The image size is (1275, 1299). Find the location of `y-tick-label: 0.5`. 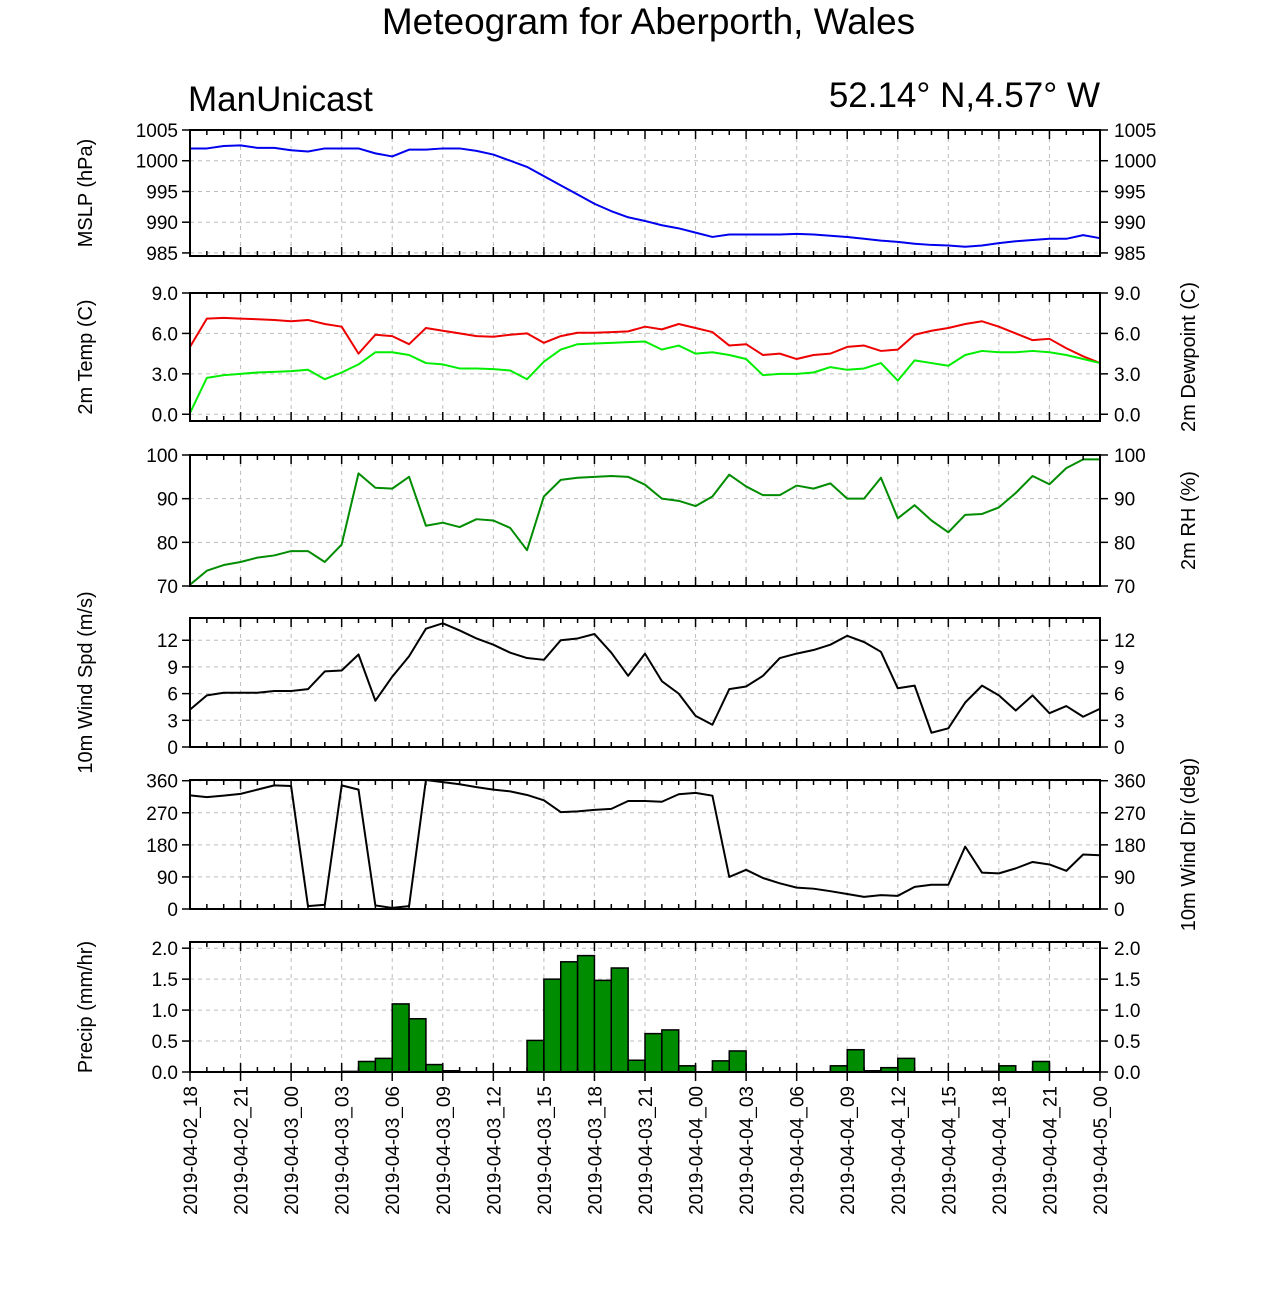

y-tick-label: 0.5 is located at coordinates (165, 1042).